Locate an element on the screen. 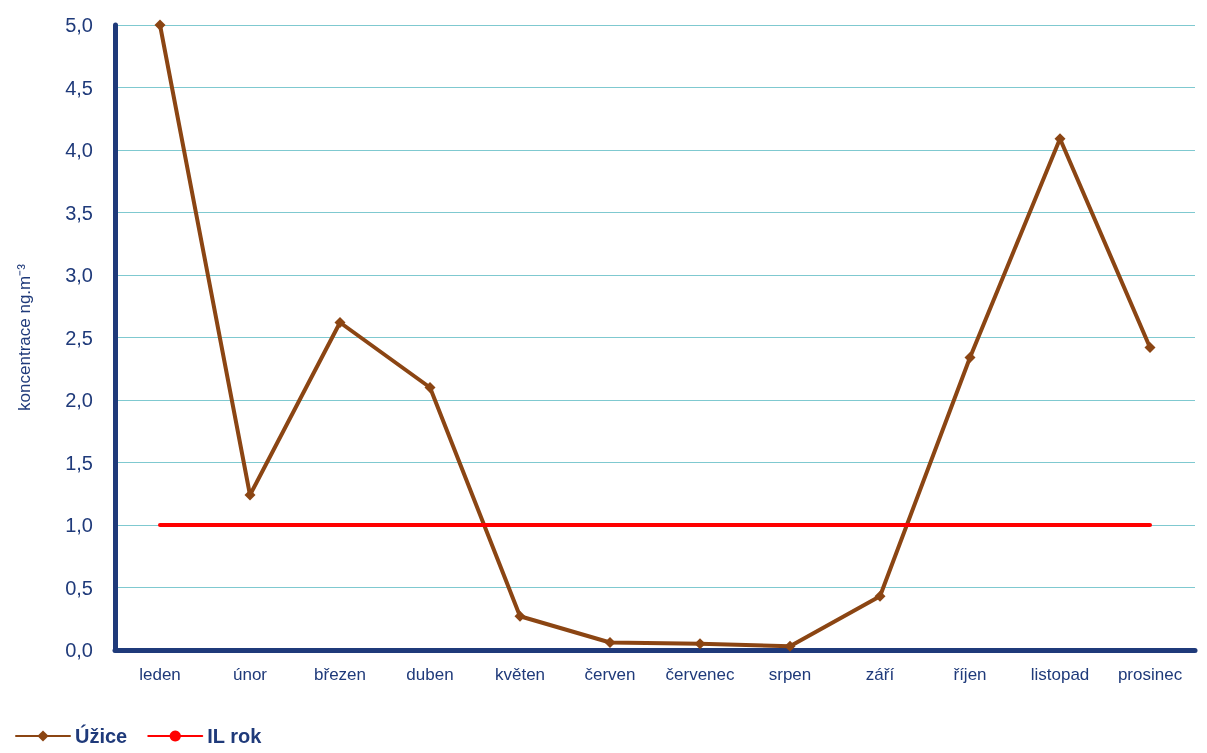  y-tick-label: 3,0 is located at coordinates (79, 275).